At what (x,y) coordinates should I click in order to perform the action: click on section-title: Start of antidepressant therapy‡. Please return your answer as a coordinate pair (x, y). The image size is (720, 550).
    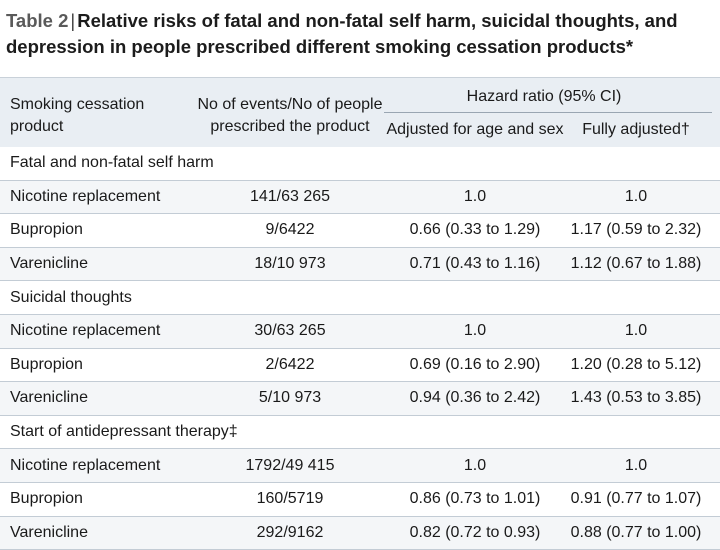
    Looking at the image, I should click on (124, 432).